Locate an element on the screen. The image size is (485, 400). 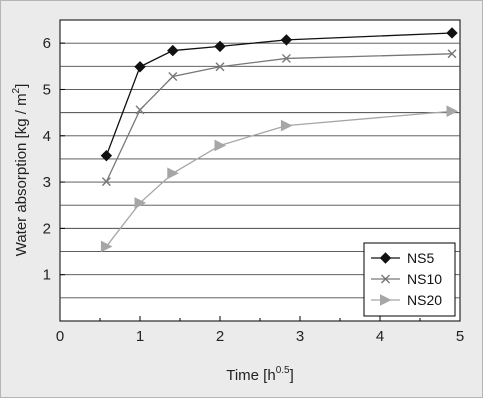
y-tick-label: 2 is located at coordinates (47, 228).